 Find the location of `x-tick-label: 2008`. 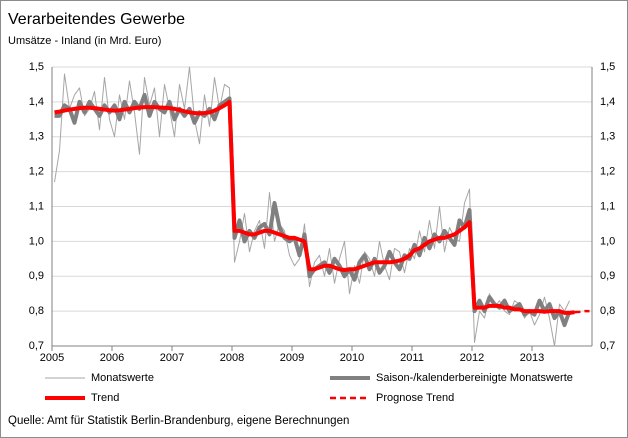

x-tick-label: 2008 is located at coordinates (232, 358).